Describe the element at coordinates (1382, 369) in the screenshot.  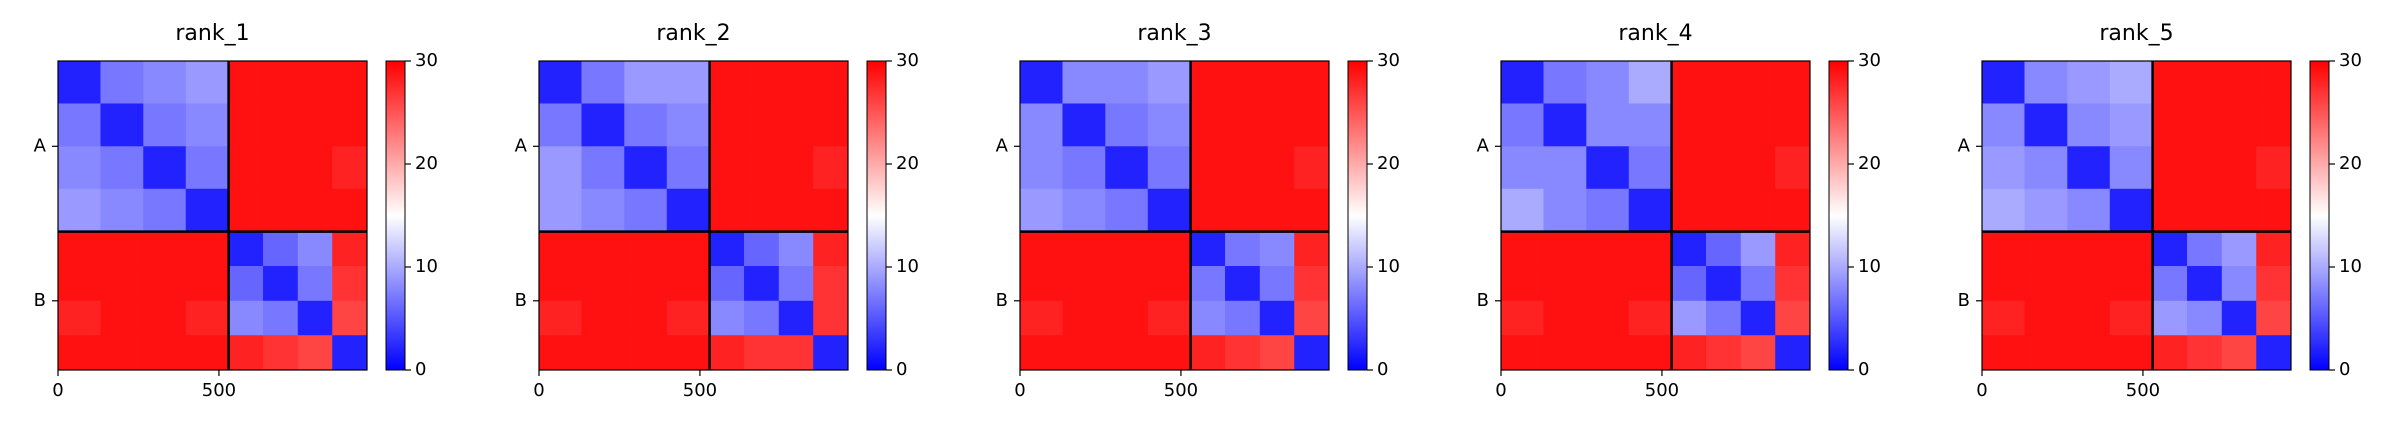
I see `colorbar-tick-label: 0` at that location.